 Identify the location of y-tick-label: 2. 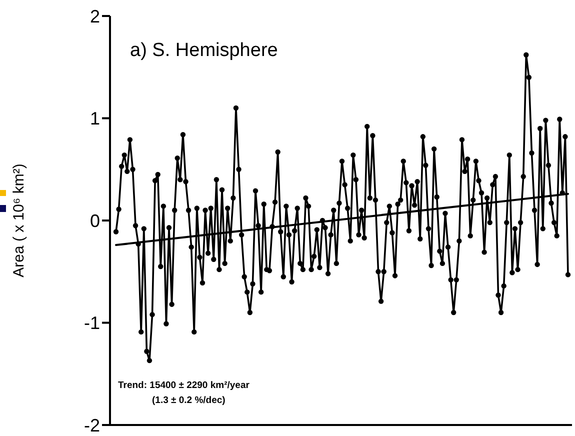
(95, 16).